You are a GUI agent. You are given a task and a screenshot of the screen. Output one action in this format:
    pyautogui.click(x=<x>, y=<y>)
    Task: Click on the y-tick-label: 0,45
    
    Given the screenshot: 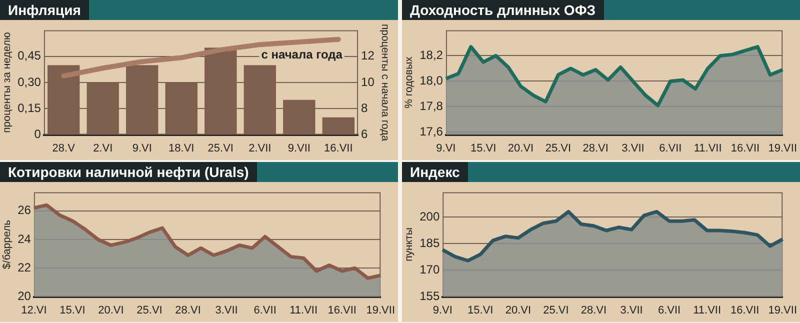 What is the action you would take?
    pyautogui.click(x=30, y=55)
    